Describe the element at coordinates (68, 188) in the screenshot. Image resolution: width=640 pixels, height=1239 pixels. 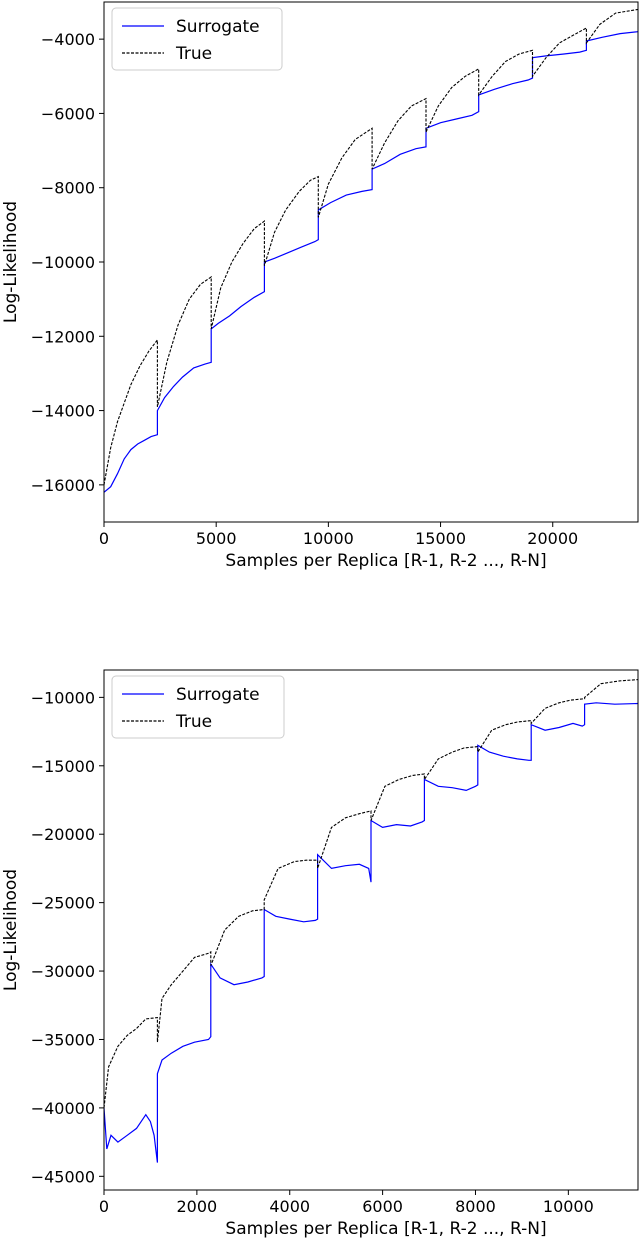
I see `y-tick-label: −8000` at that location.